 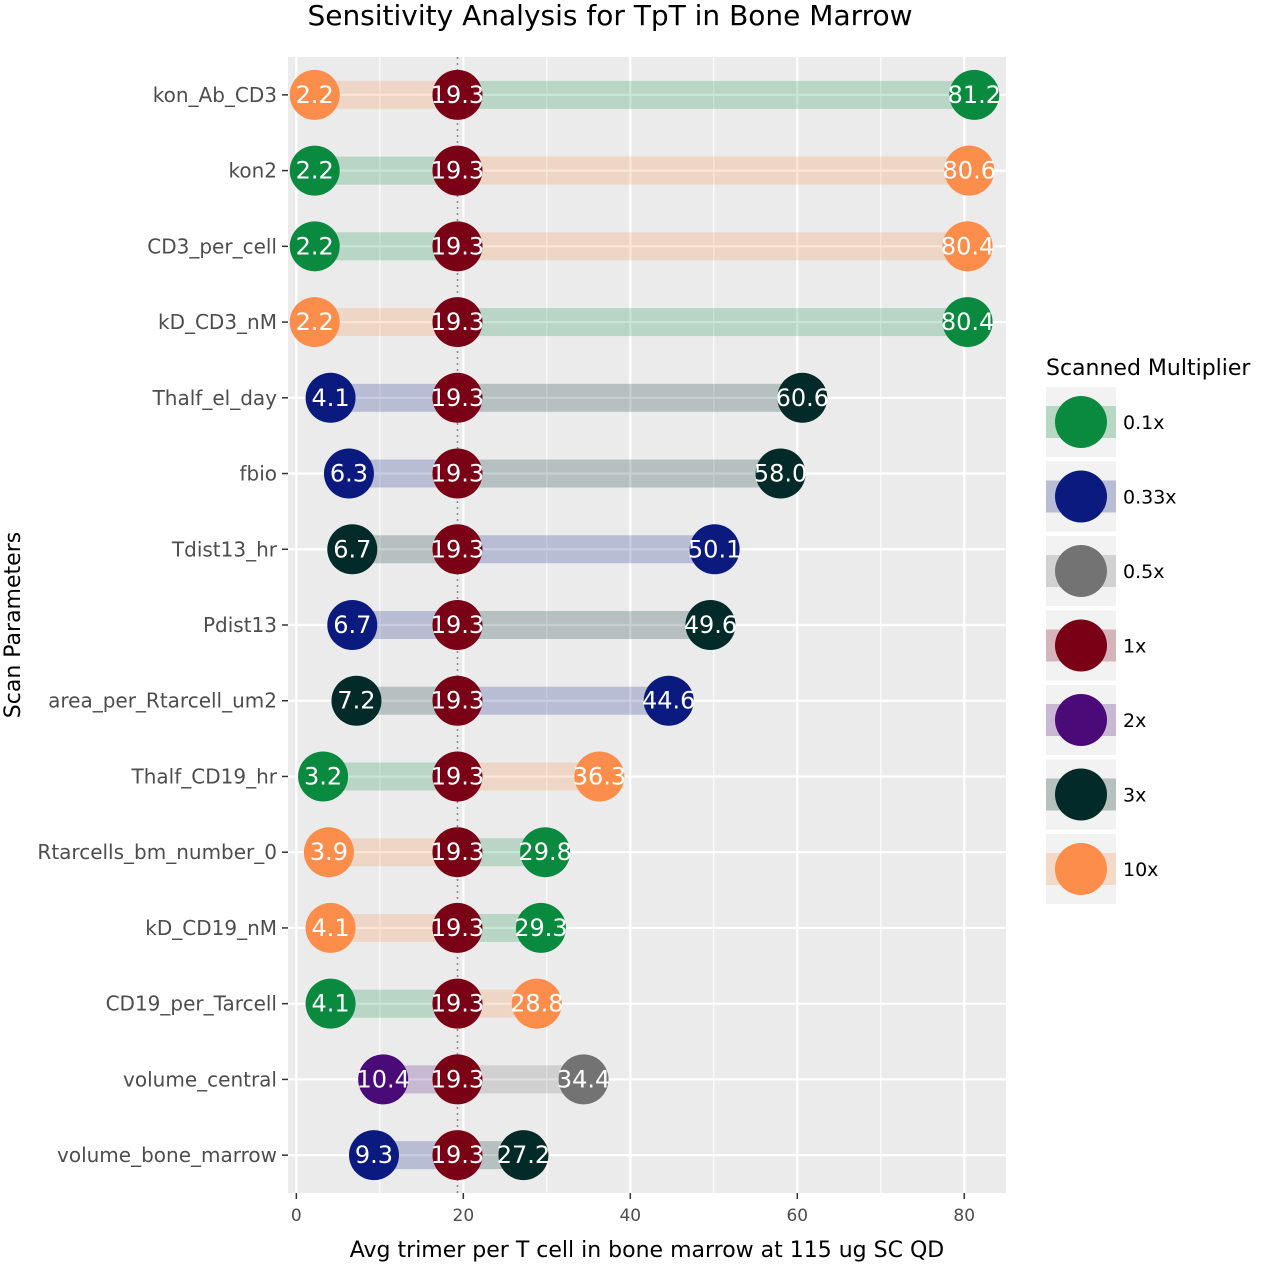 I want to click on row-kD_CD19_nM: 4.1 29.3 19.3, so click(x=436, y=927).